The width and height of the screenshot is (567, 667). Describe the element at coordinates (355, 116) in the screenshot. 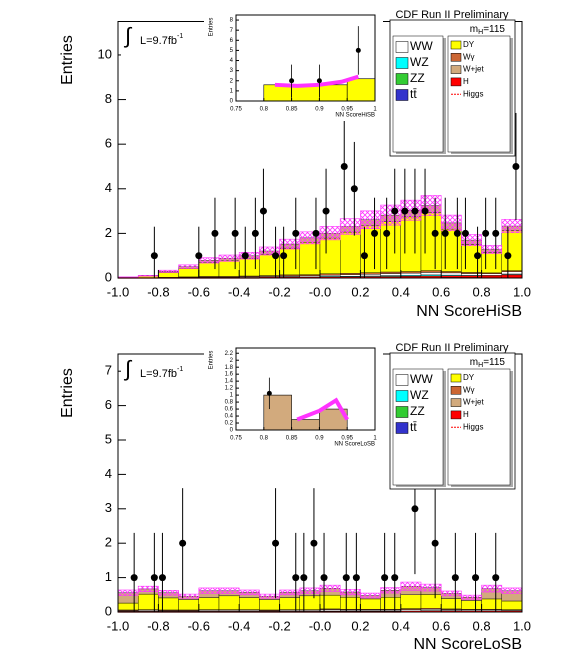

I see `inset-x-title: NN ScoreHiSB` at that location.